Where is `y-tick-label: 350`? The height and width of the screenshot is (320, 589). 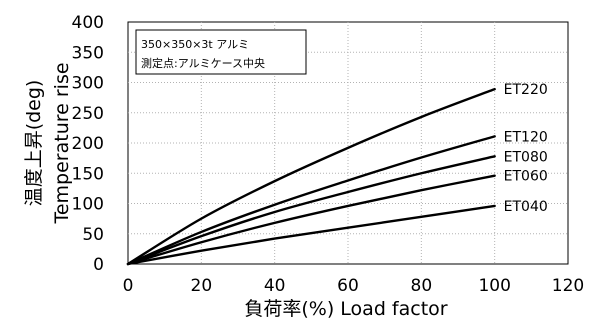
y-tick-label: 350 is located at coordinates (88, 53).